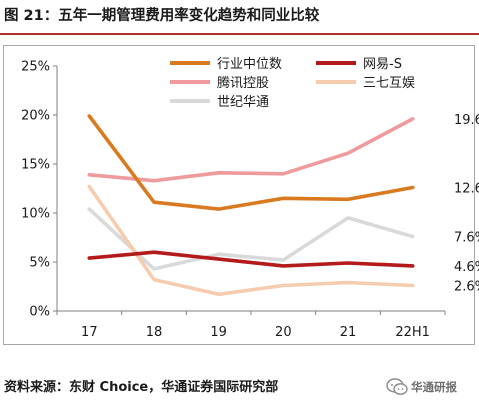 The height and width of the screenshot is (409, 479). What do you see at coordinates (89, 332) in the screenshot?
I see `x-tick-label: 17` at bounding box center [89, 332].